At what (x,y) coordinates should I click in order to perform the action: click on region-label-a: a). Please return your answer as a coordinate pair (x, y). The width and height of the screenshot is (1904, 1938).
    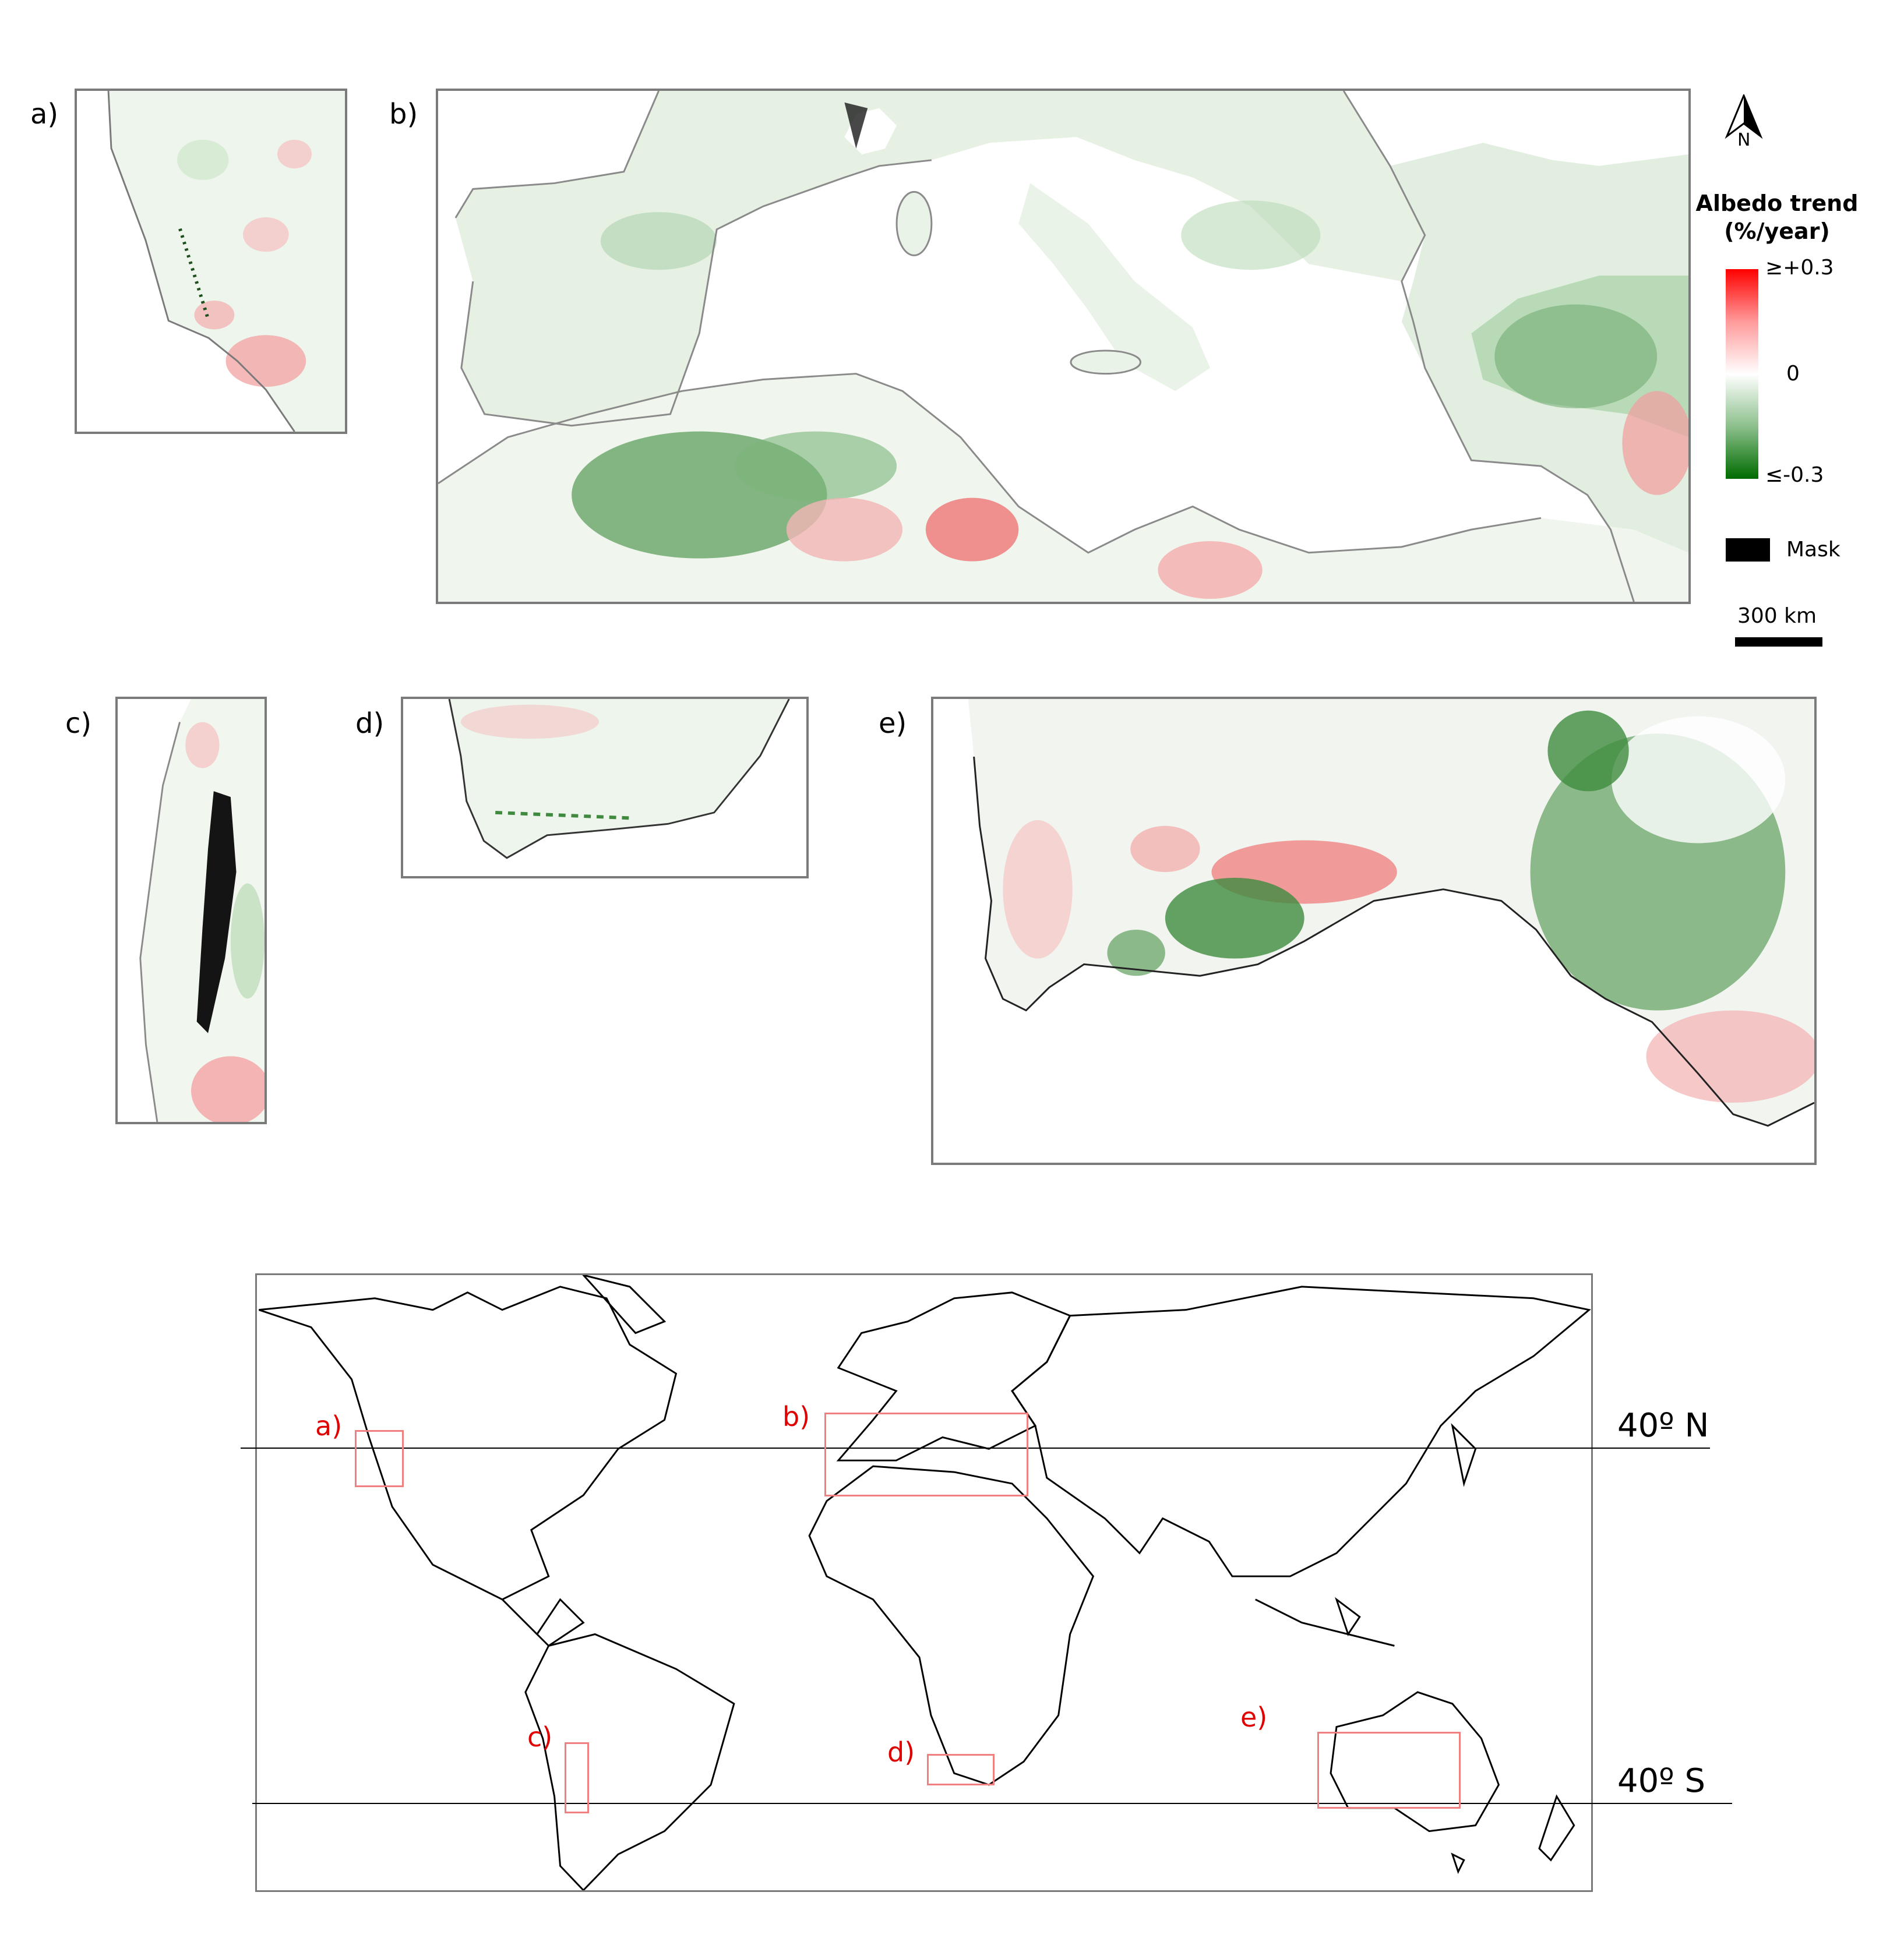
    Looking at the image, I should click on (329, 1426).